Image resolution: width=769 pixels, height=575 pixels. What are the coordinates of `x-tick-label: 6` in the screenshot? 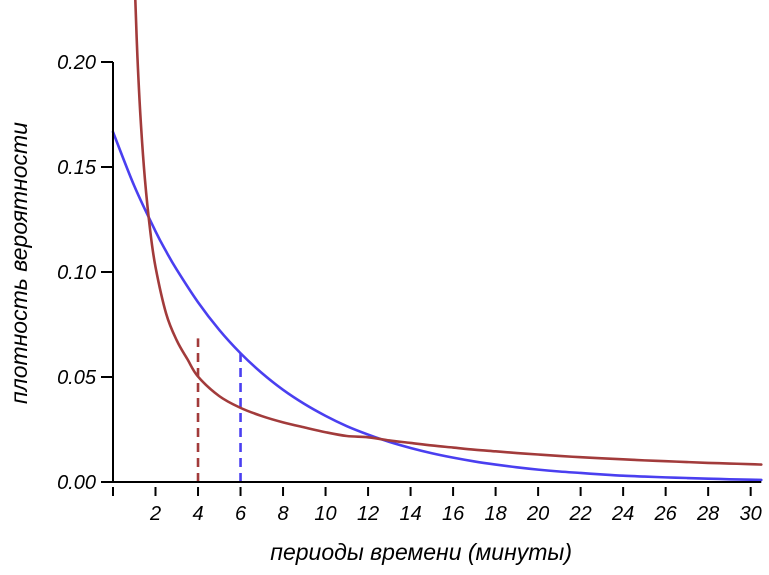 It's located at (241, 514).